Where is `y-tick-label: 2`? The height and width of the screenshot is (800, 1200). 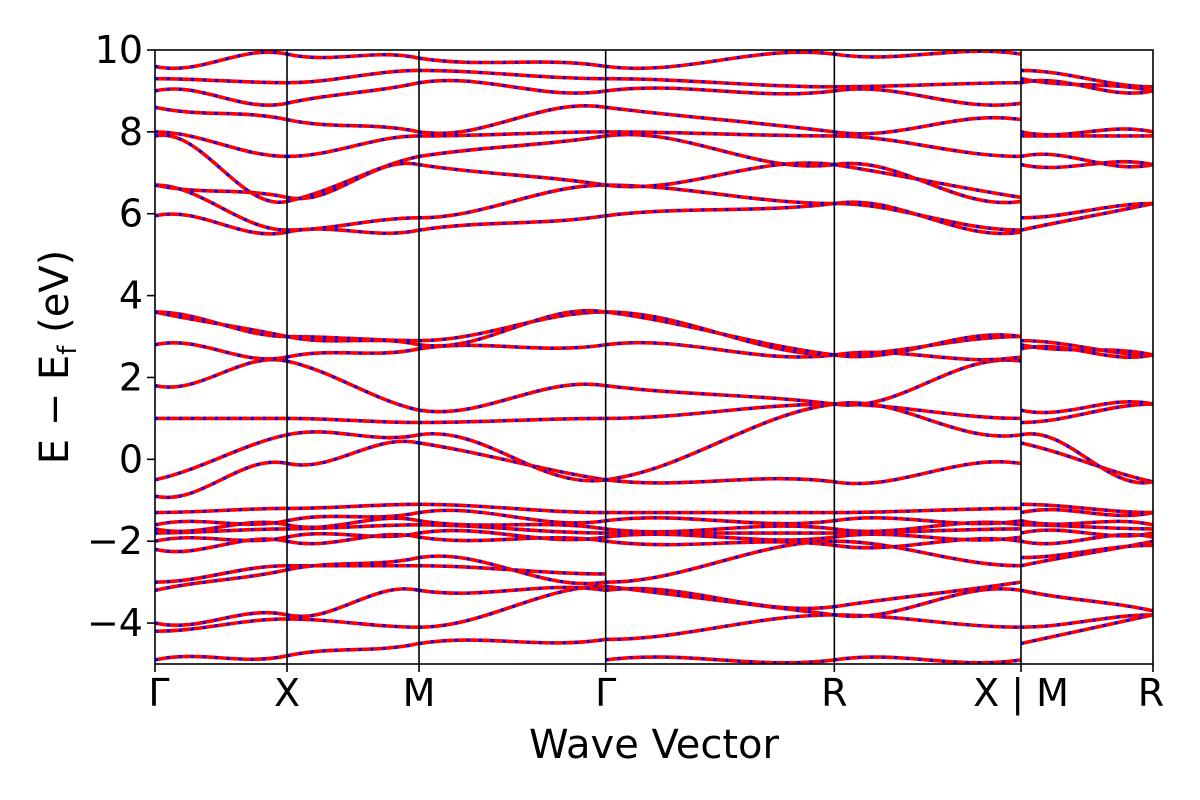 y-tick-label: 2 is located at coordinates (131, 377).